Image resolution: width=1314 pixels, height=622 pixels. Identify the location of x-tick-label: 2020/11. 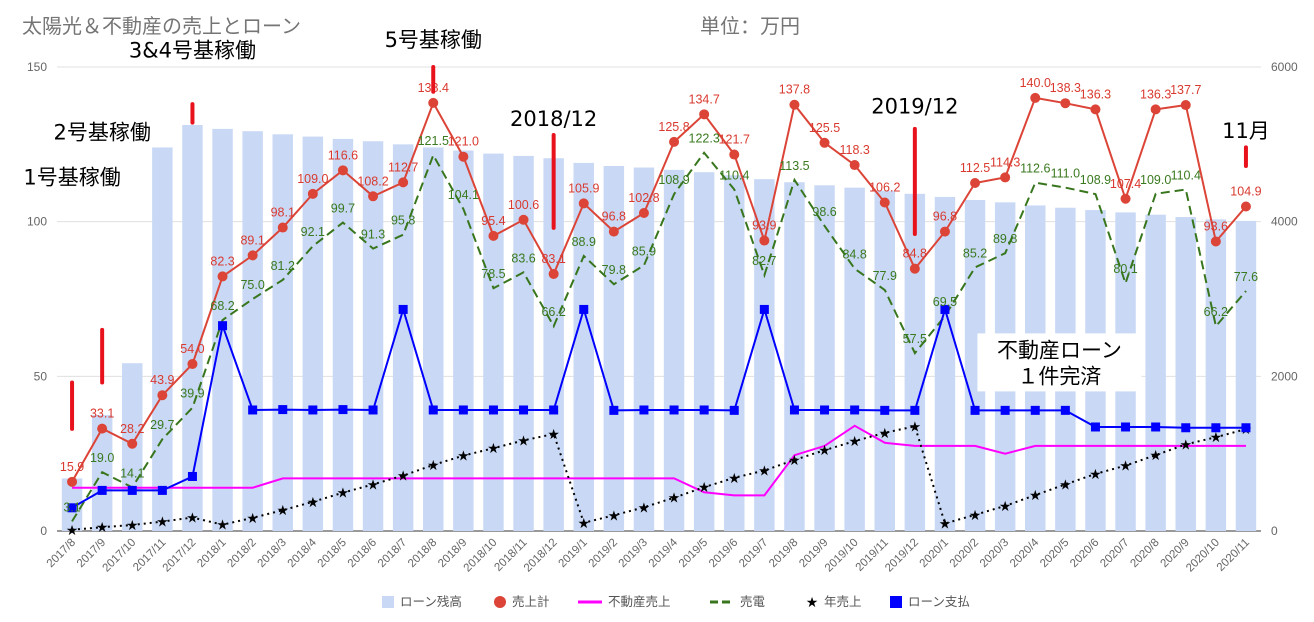
(1233, 555).